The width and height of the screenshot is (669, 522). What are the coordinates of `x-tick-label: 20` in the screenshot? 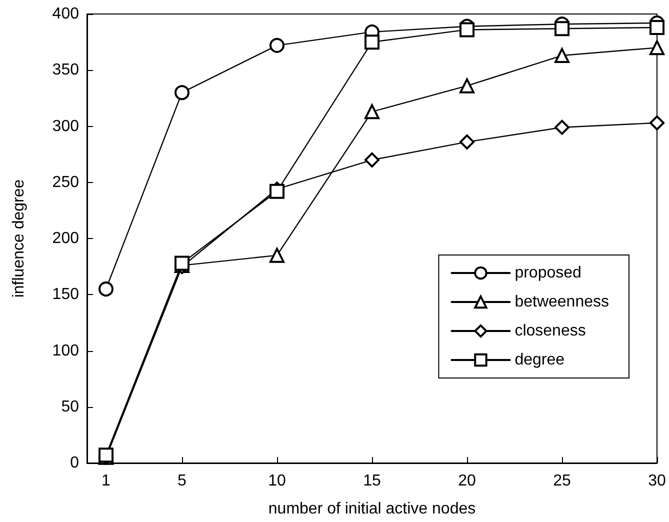 It's located at (467, 481).